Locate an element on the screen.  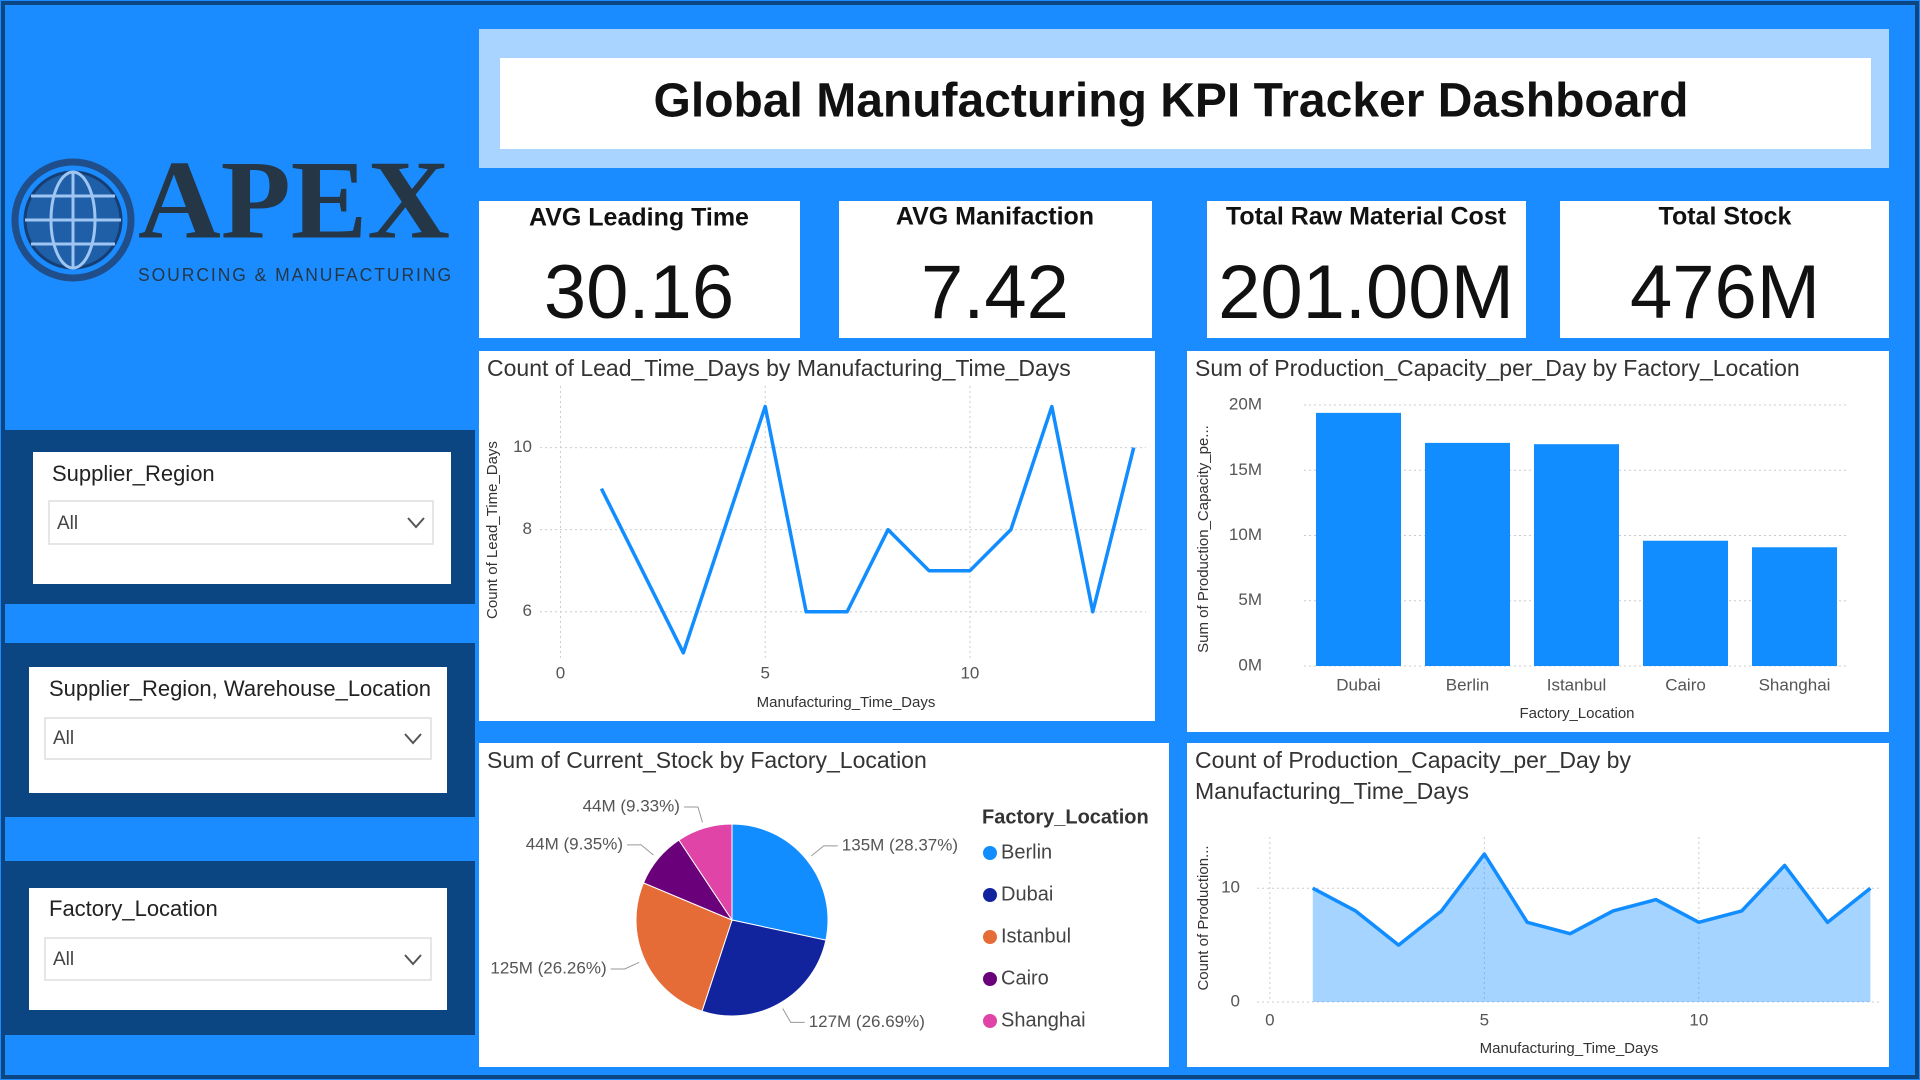
y-tick-label: 0 is located at coordinates (1235, 1000).